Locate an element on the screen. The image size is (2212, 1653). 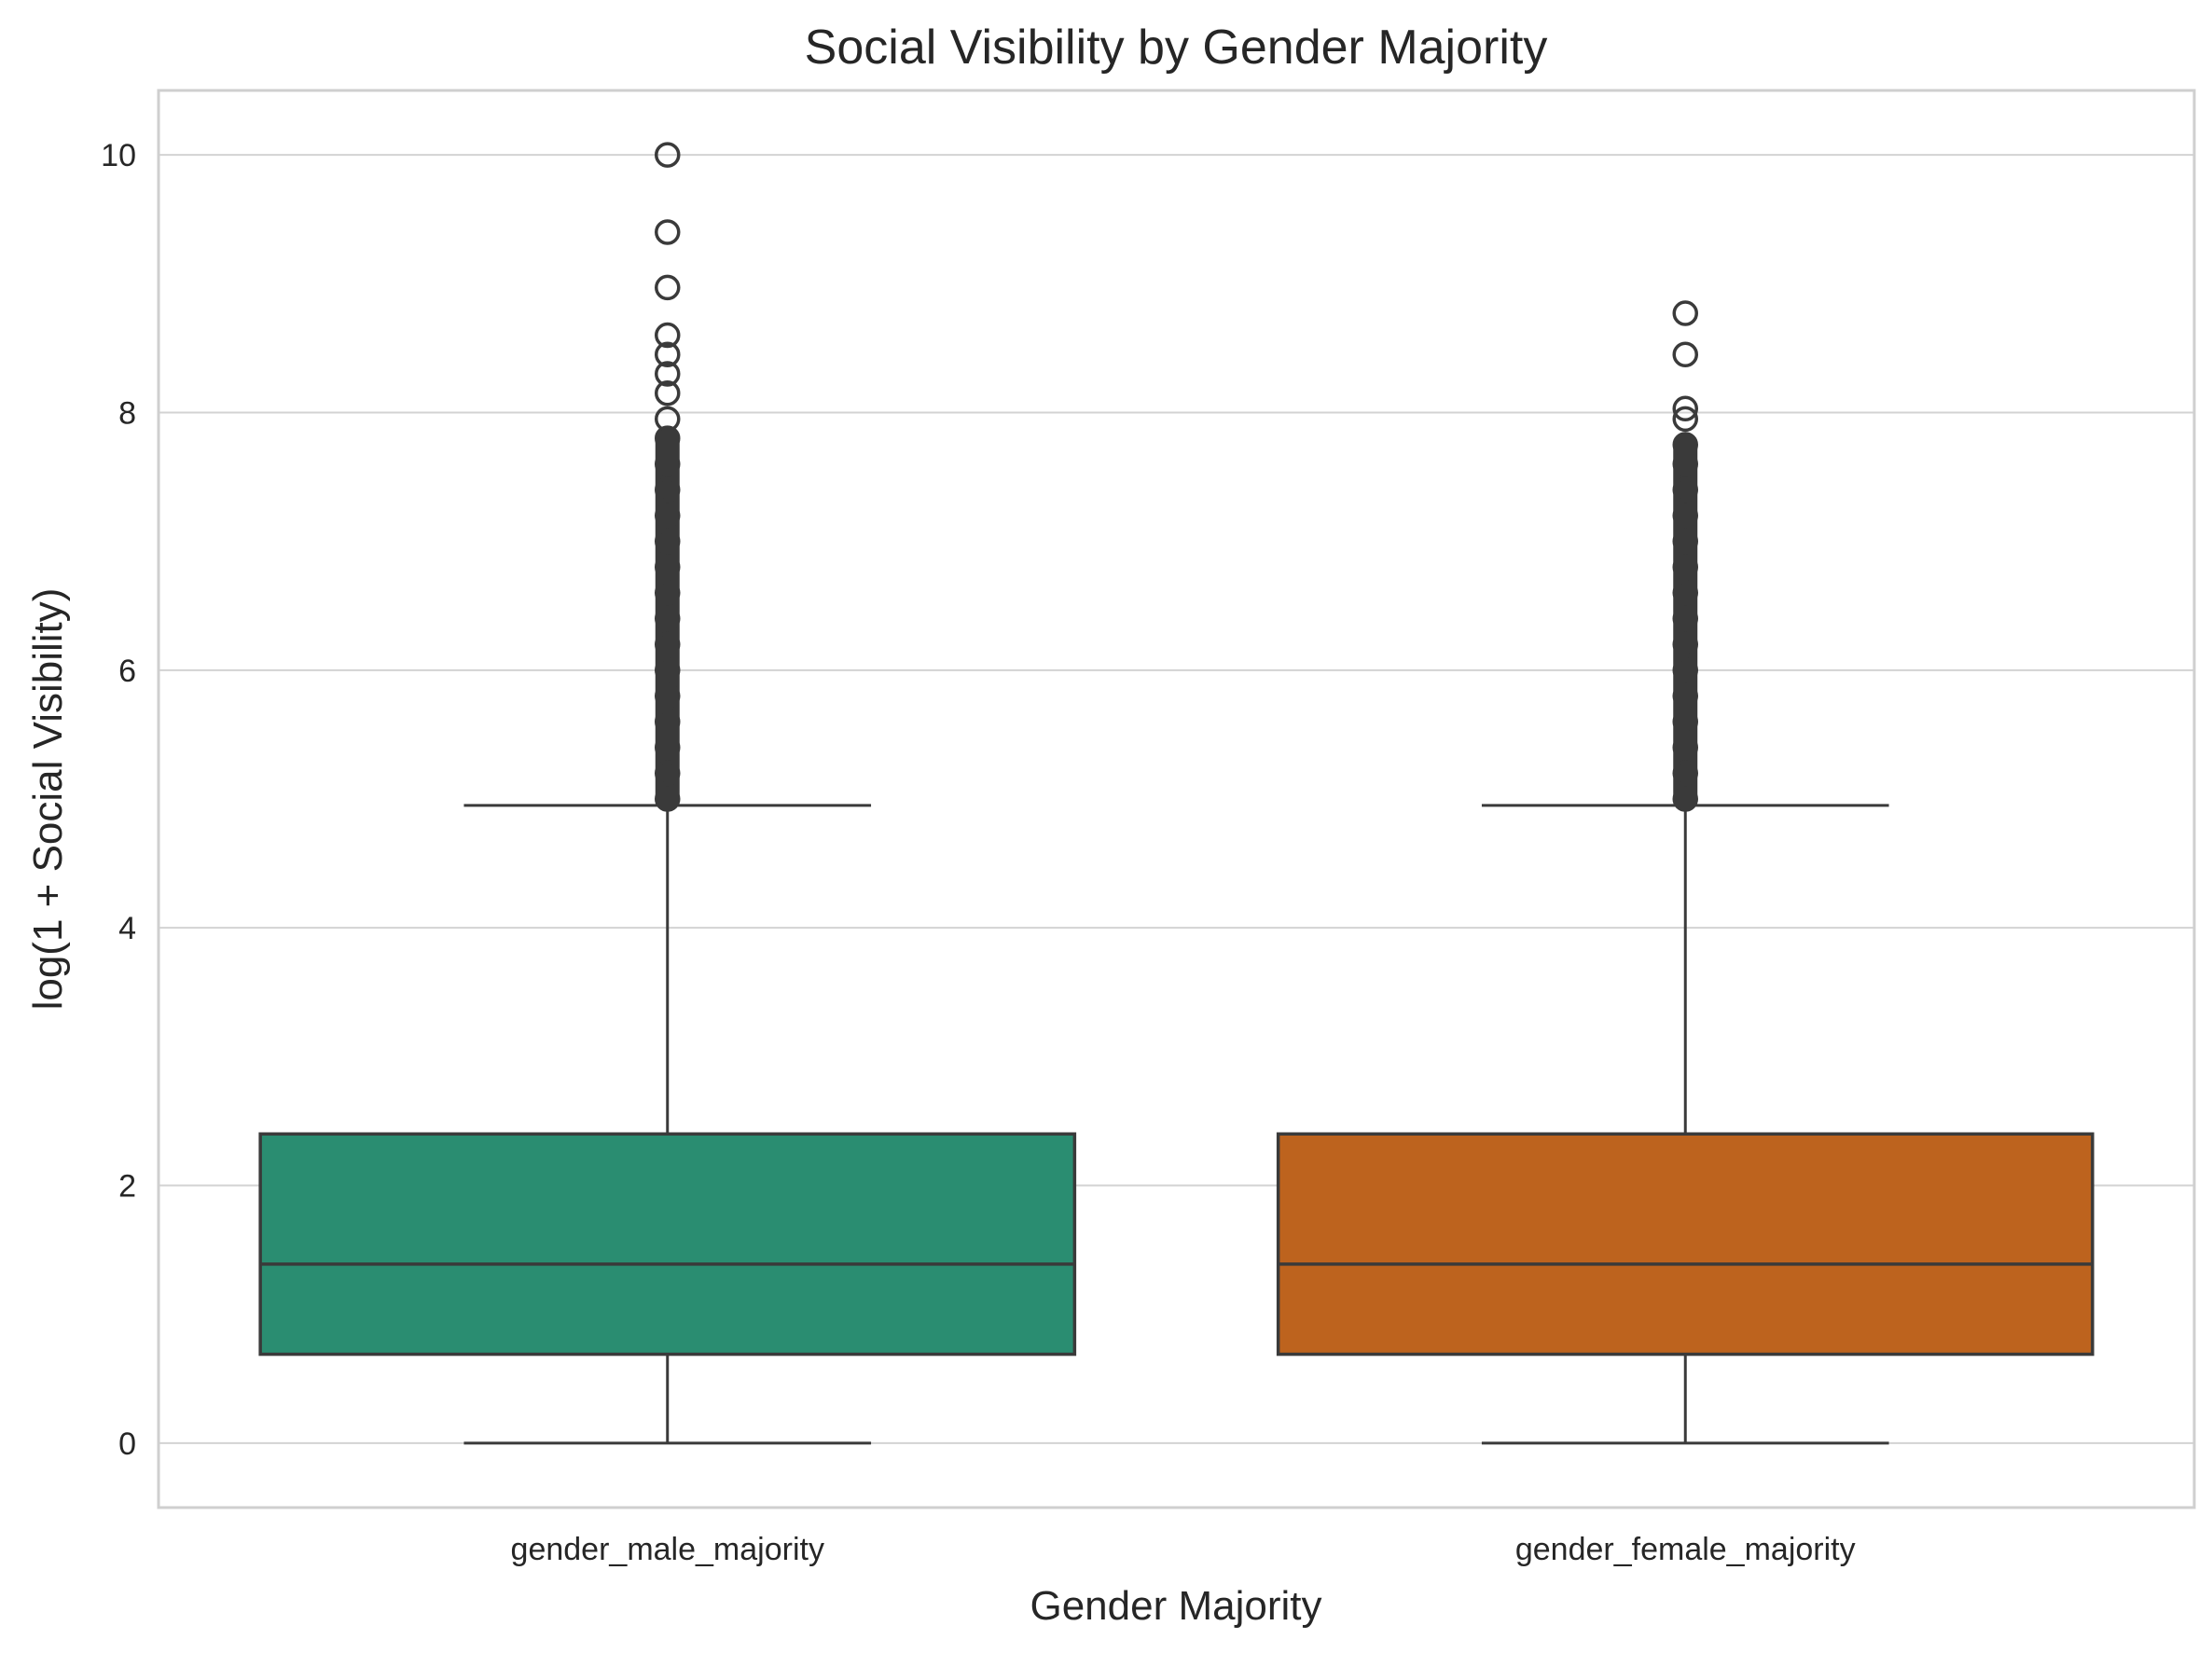
y-tick-label: 4 is located at coordinates (127, 928).